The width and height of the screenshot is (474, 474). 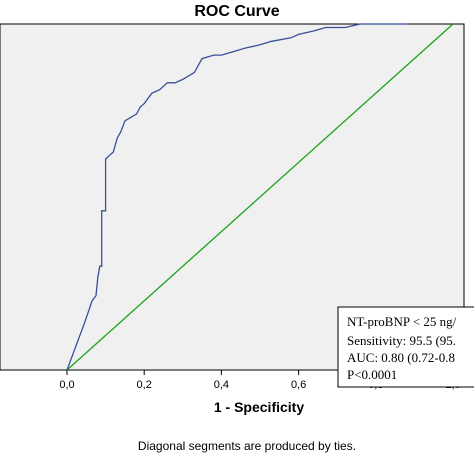 What do you see at coordinates (66, 385) in the screenshot?
I see `x-tick-label: 0,0` at bounding box center [66, 385].